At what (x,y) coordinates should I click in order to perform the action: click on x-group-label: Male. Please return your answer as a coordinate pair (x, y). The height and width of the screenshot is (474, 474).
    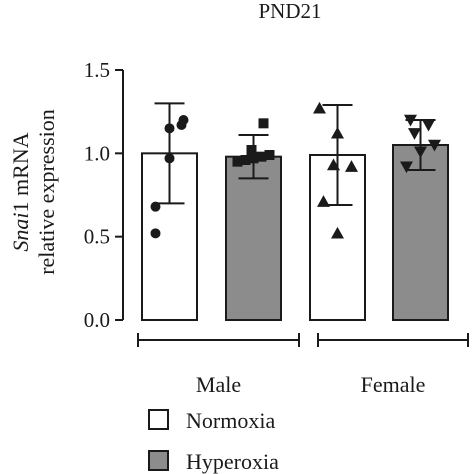
    Looking at the image, I should click on (218, 384).